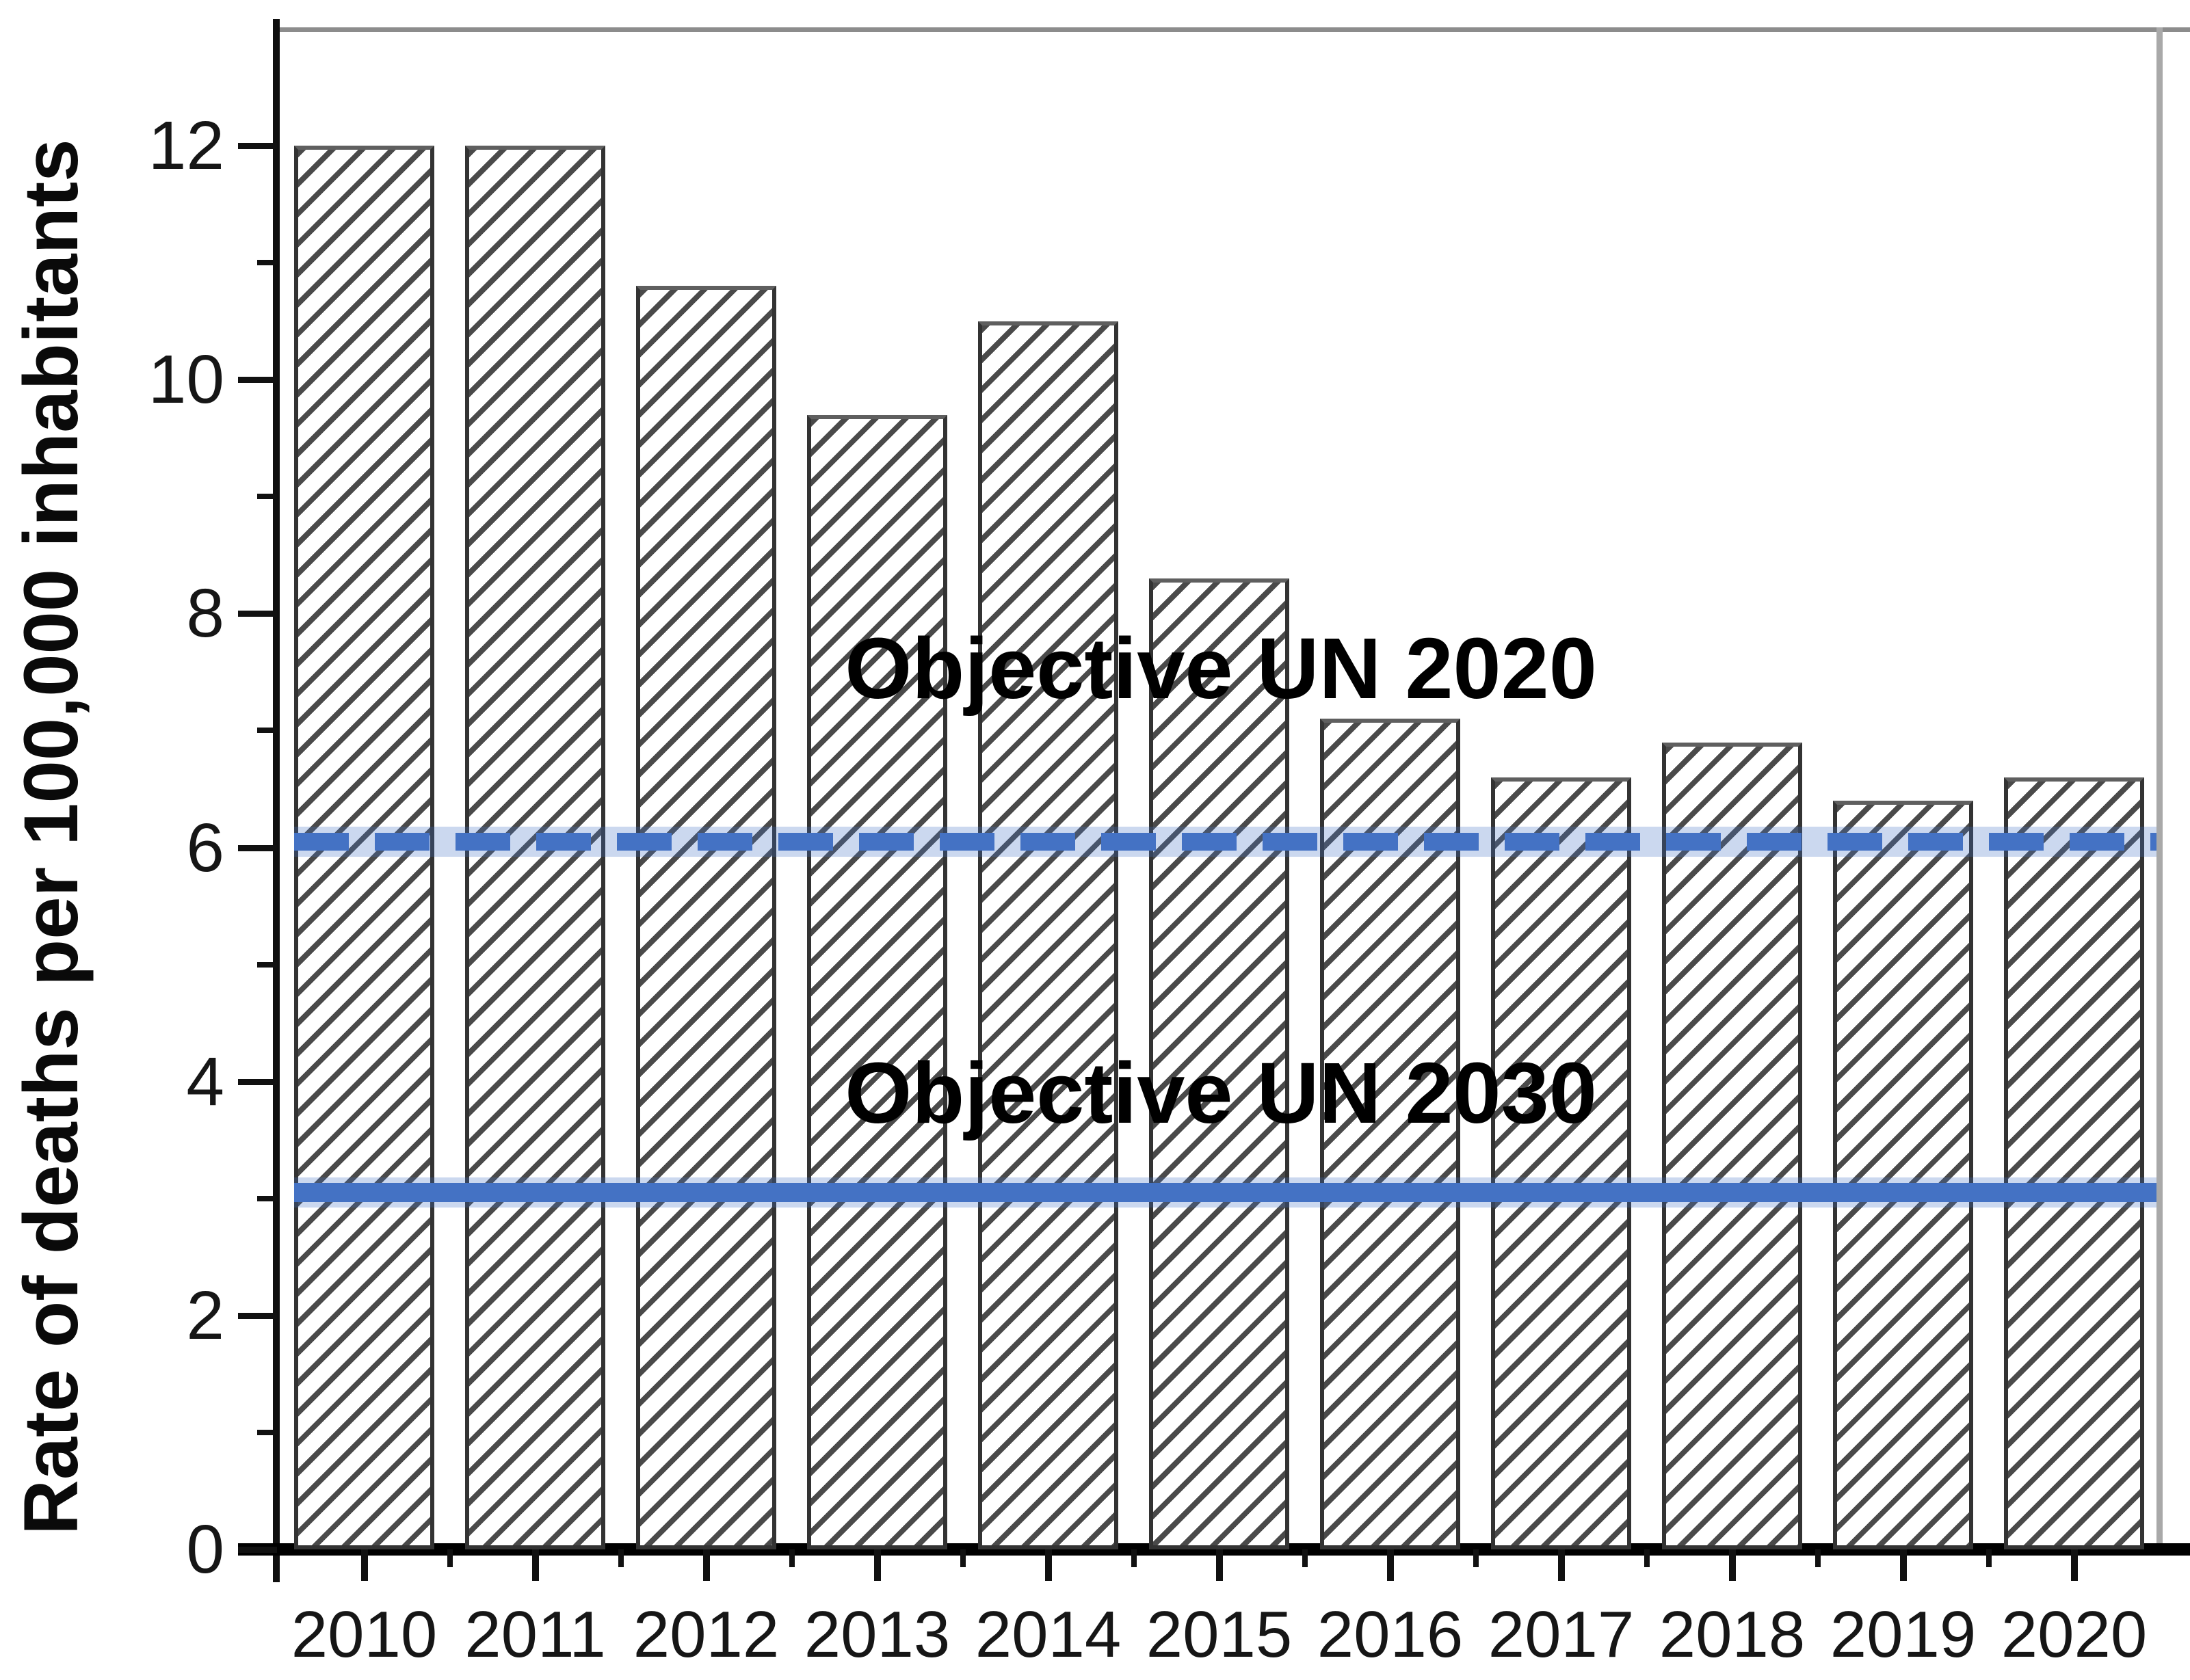  I want to click on y-axis-tick-label-10: 10, so click(186, 379).